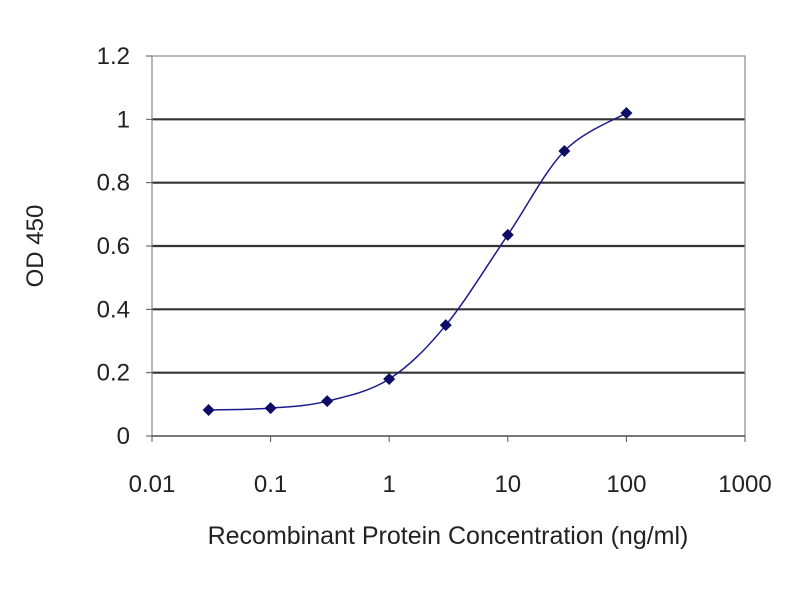 The width and height of the screenshot is (800, 605). I want to click on x-tick-label: 10, so click(507, 484).